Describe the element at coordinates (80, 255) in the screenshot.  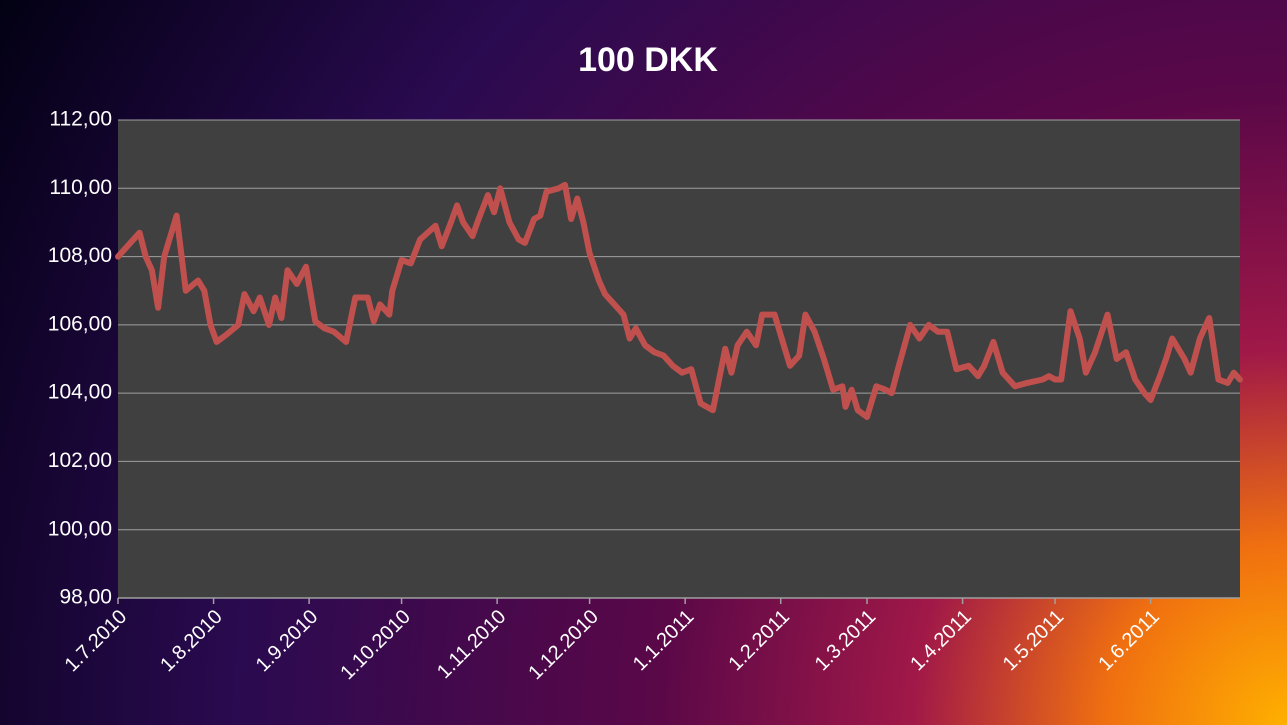
I see `y-tick-label: 108,00` at that location.